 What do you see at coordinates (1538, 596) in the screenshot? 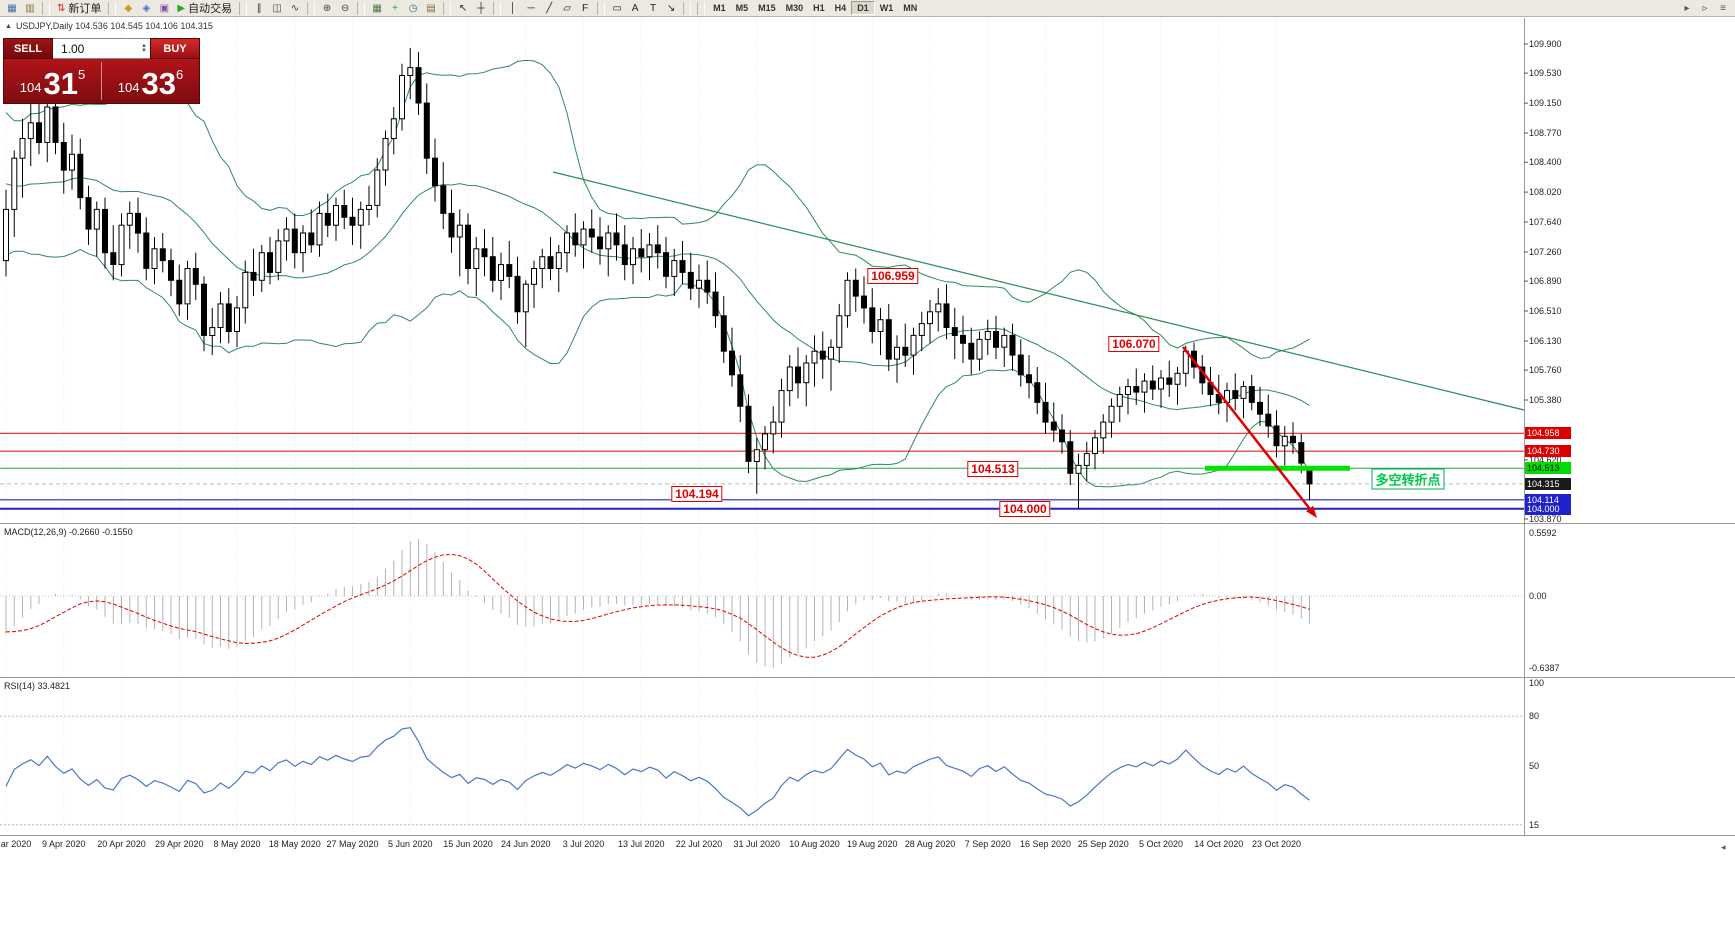
I see `macd-scale-label: 0.00` at bounding box center [1538, 596].